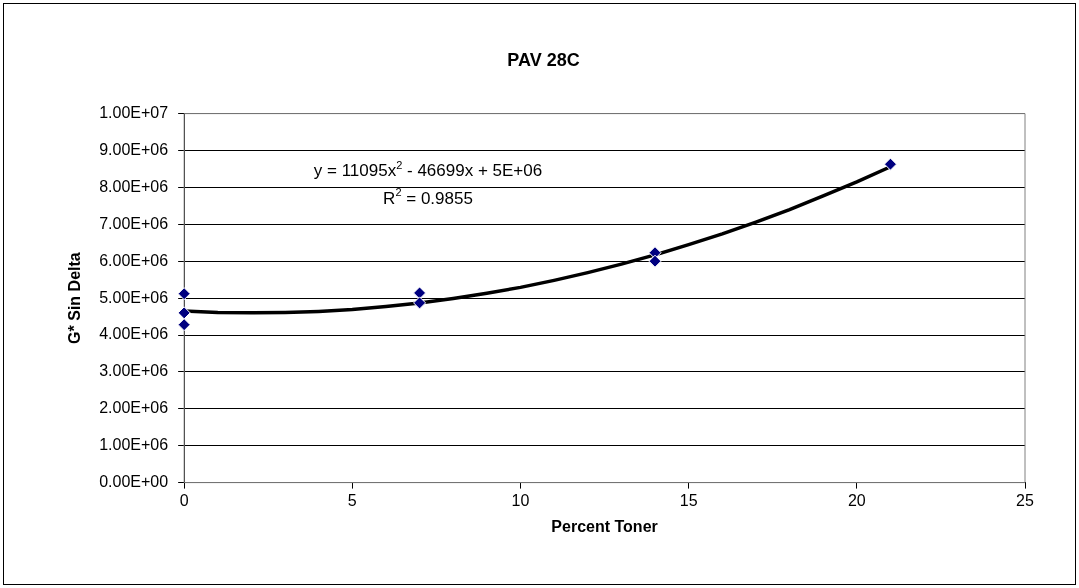  I want to click on y-tick-label: 6.00E+06, so click(134, 260).